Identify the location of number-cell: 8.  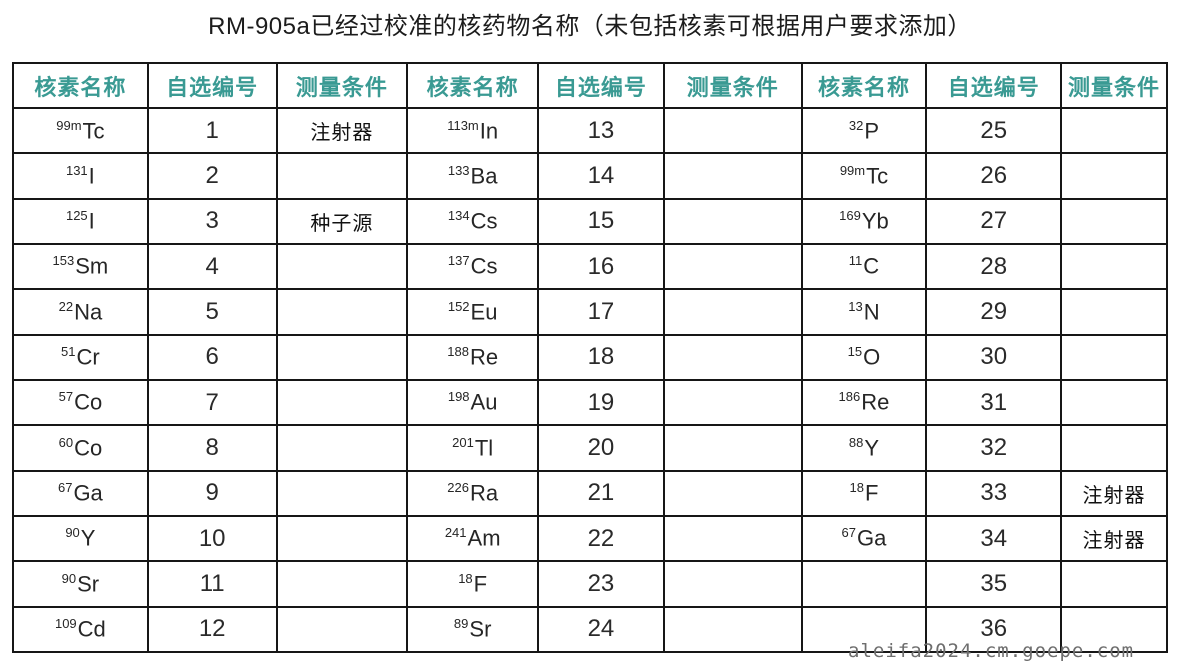
(212, 448).